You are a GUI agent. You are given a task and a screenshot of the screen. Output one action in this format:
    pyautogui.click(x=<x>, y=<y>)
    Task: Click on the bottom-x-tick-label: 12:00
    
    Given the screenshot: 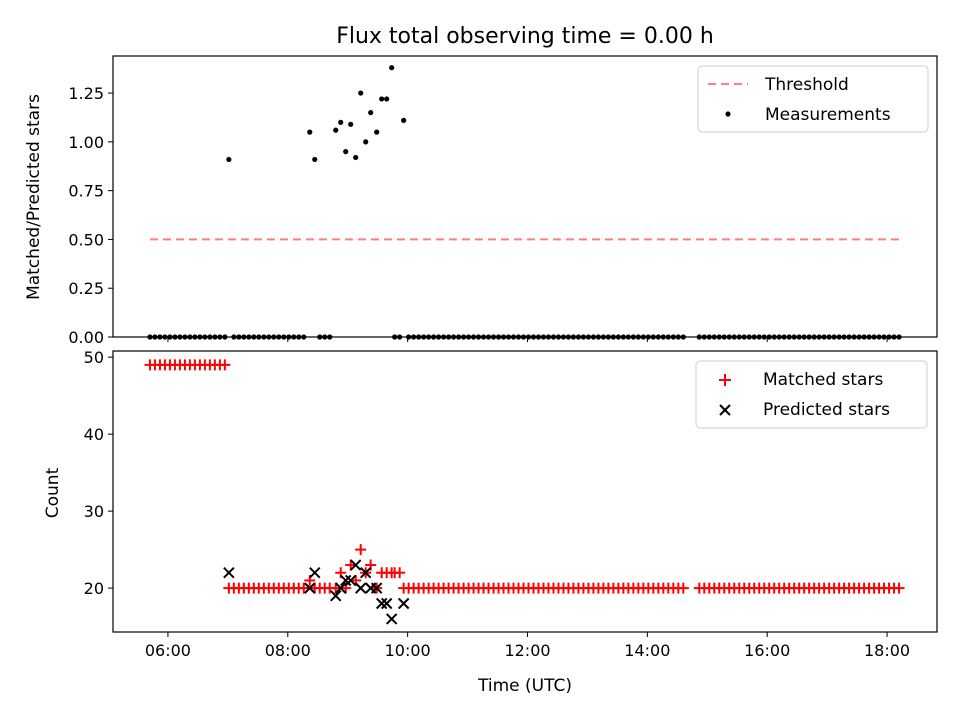 What is the action you would take?
    pyautogui.click(x=527, y=650)
    